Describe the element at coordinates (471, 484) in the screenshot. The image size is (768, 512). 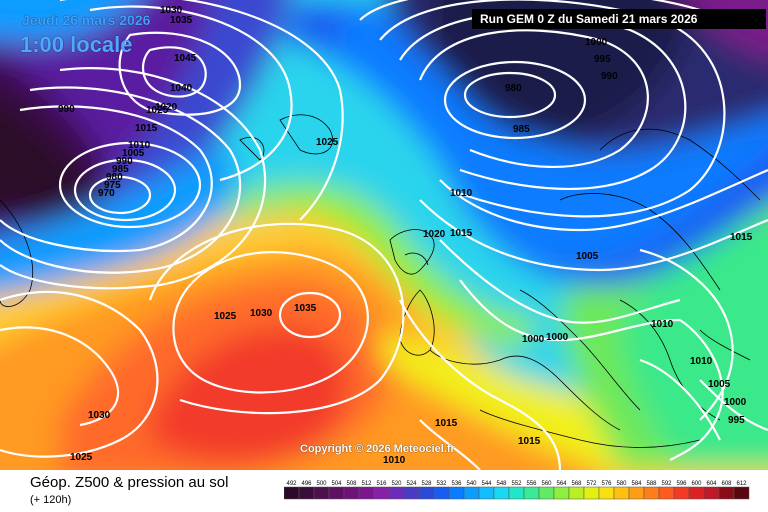
I see `scale-tick-label: 540` at that location.